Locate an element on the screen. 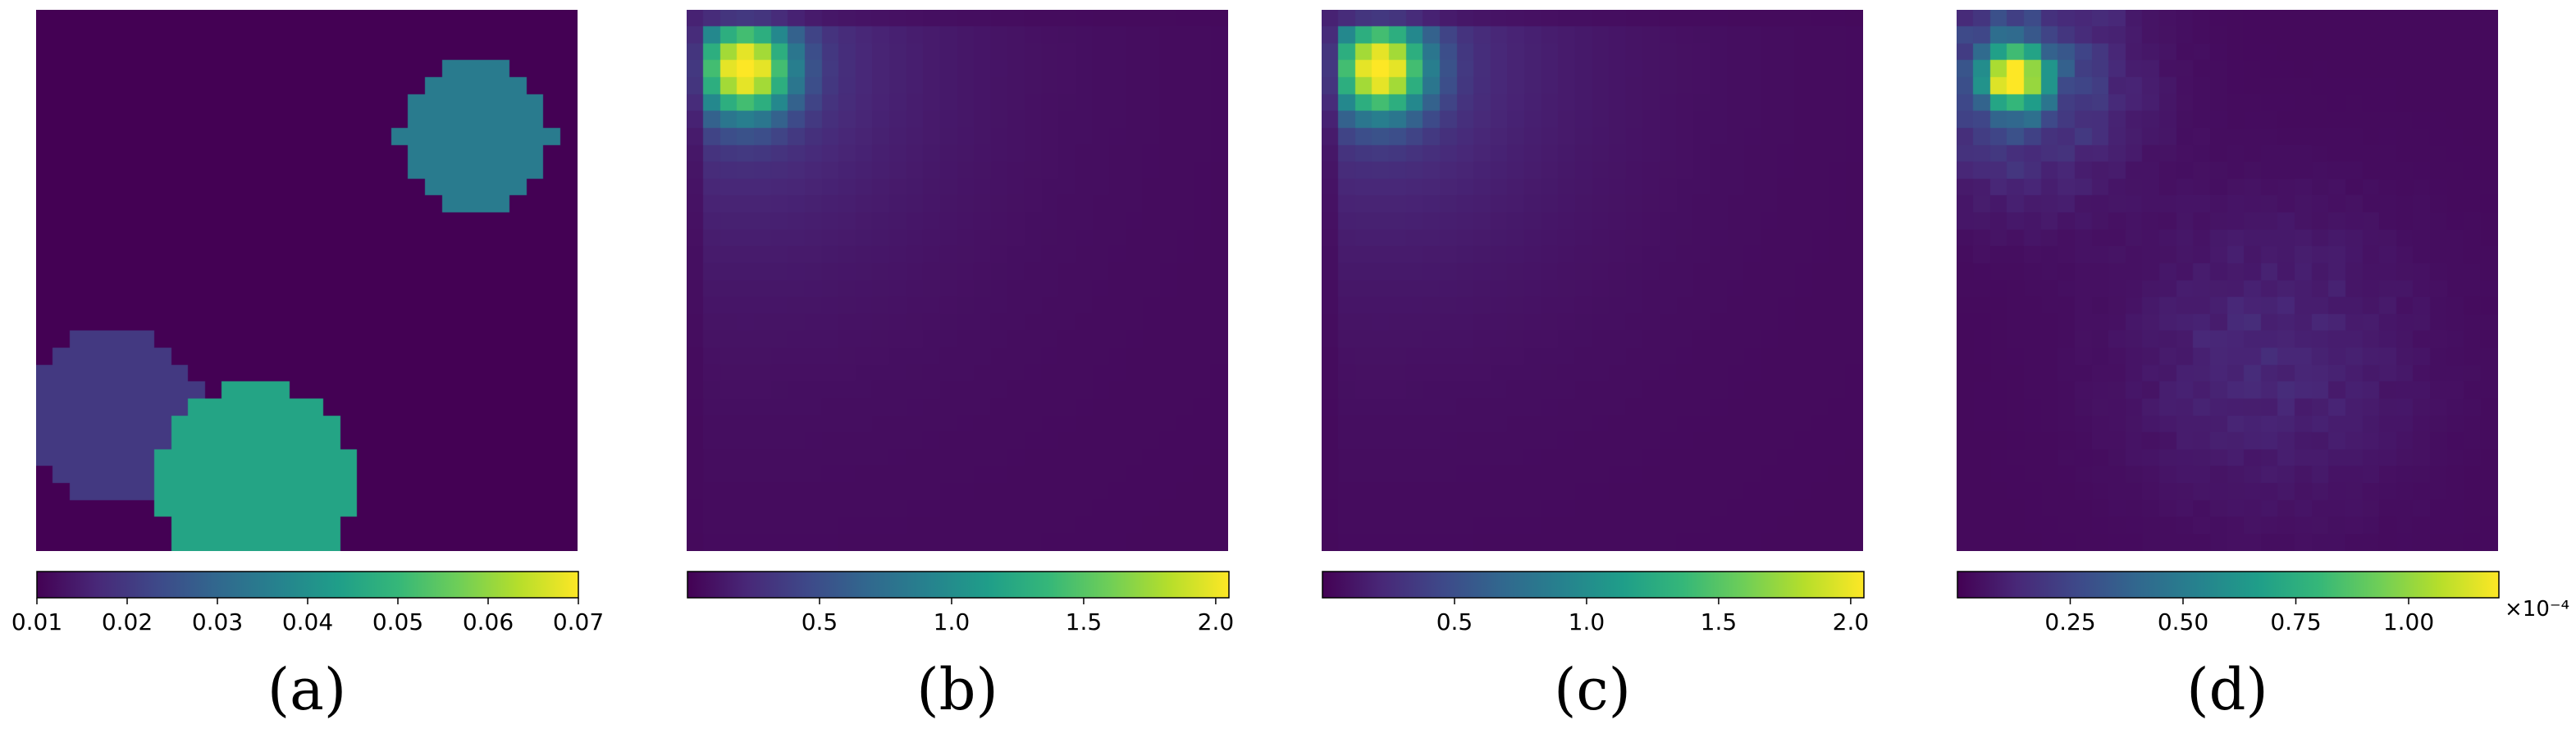 Image resolution: width=2576 pixels, height=738 pixels. panel-label-b: (b) is located at coordinates (957, 689).